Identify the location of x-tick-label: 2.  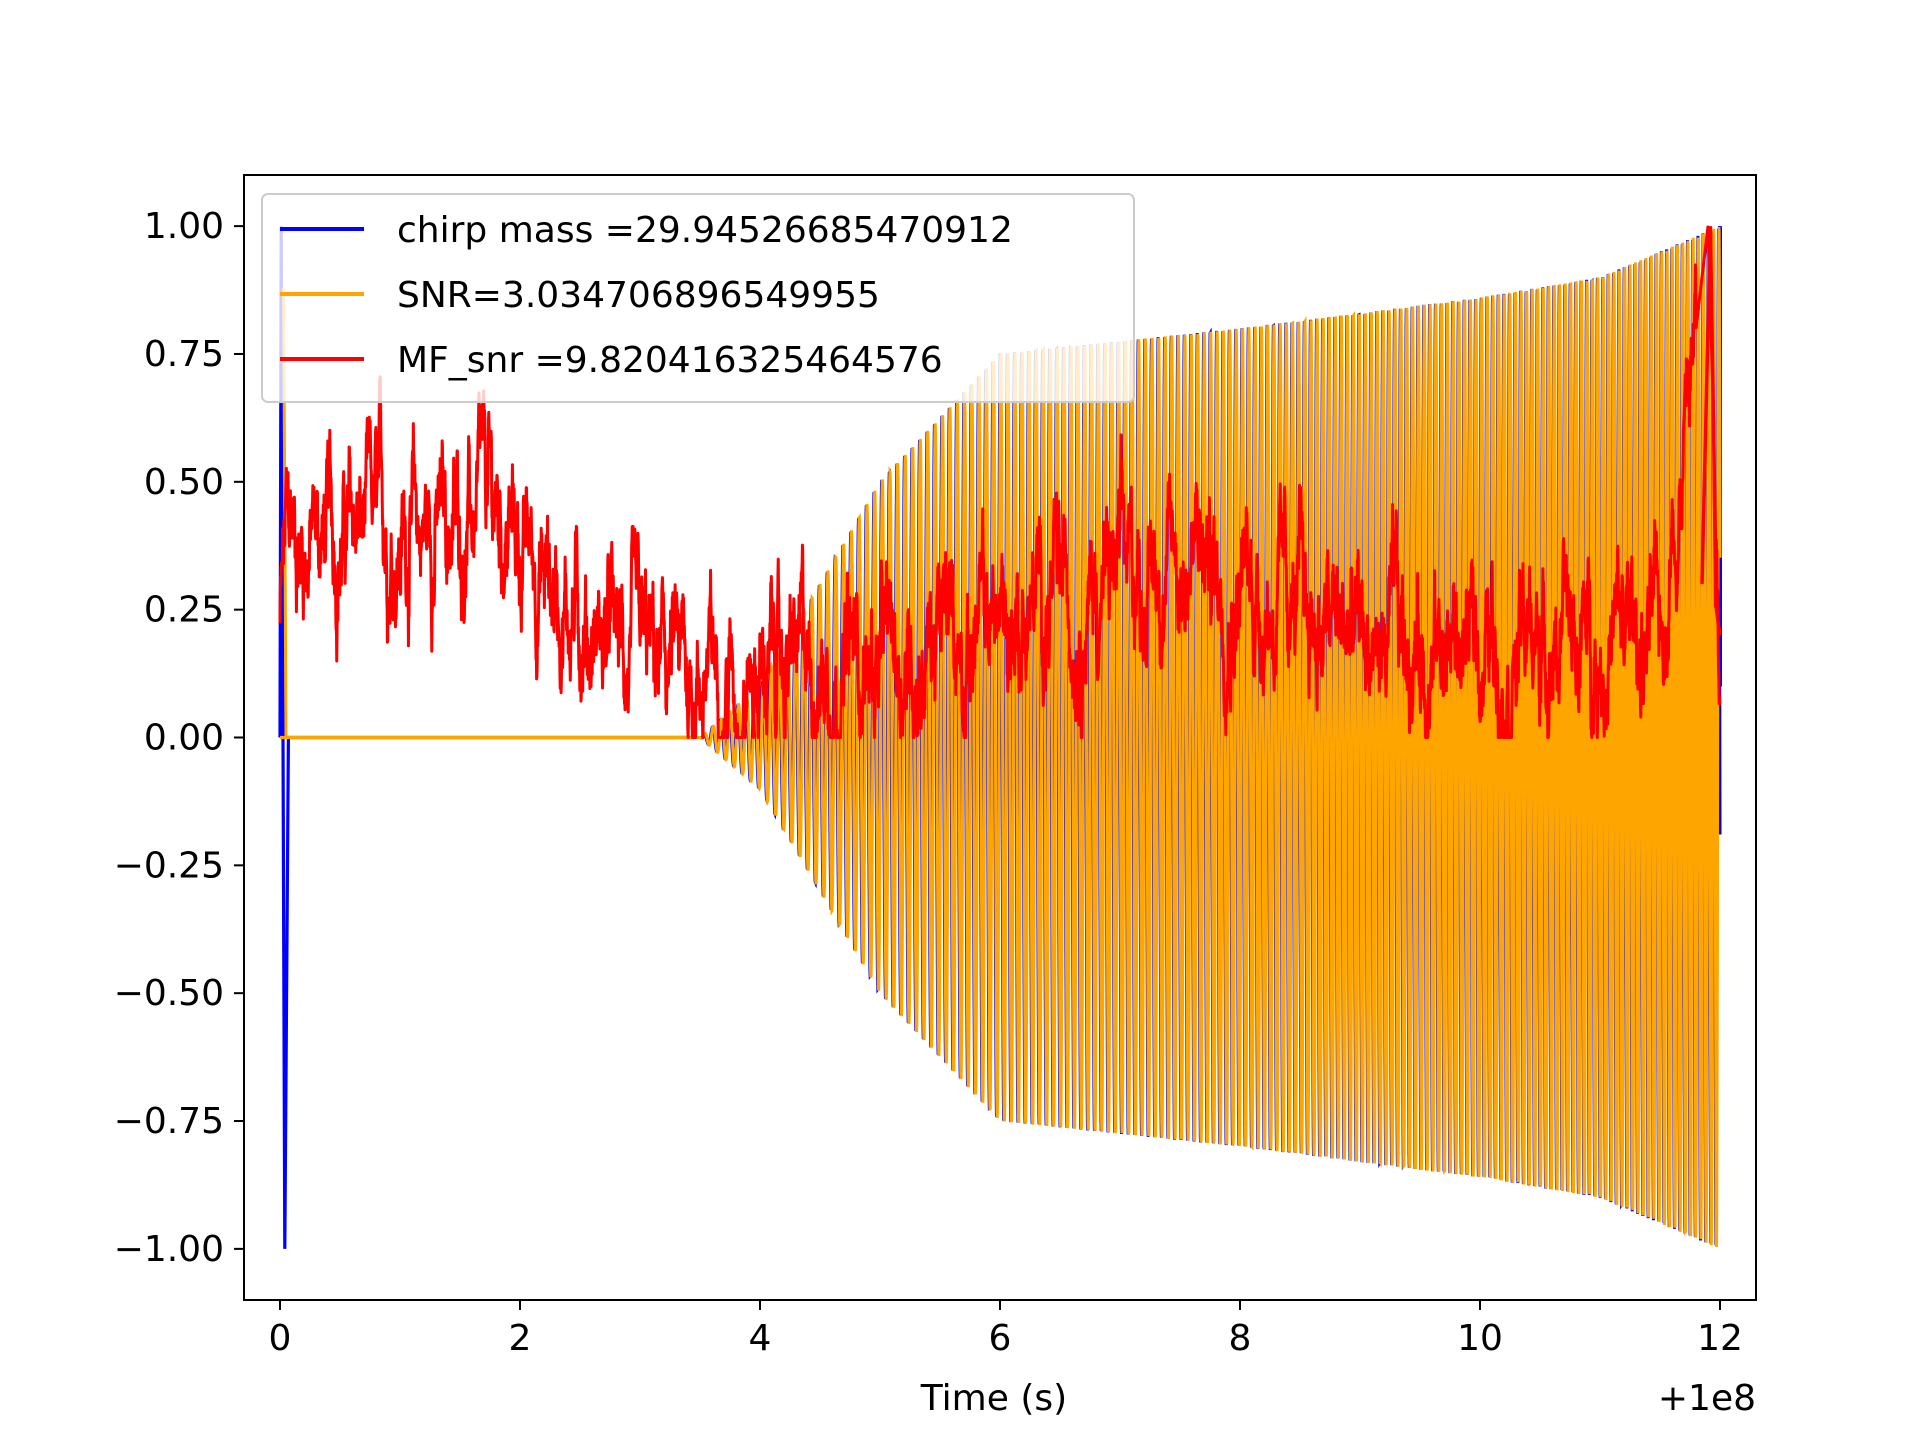
(520, 1338).